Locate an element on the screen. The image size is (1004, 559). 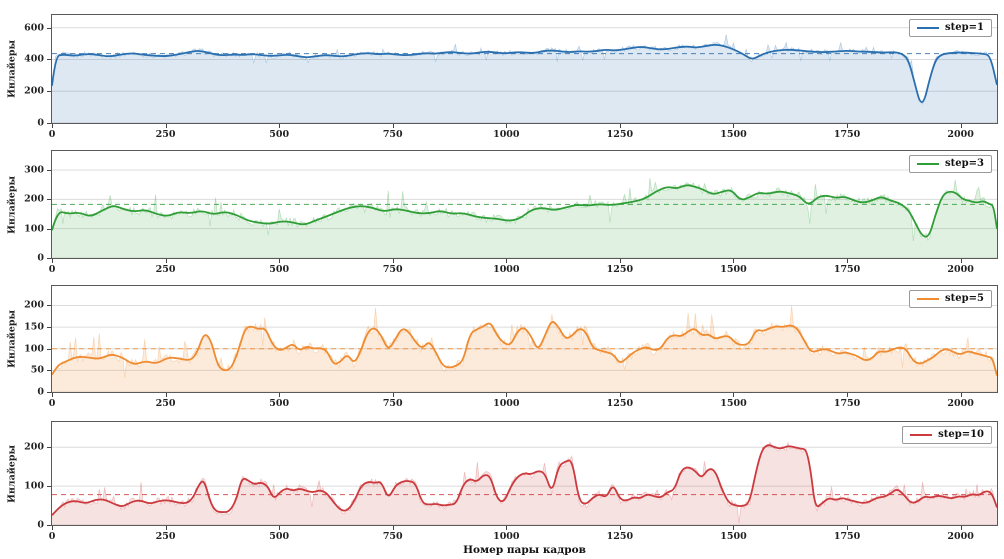
legend-label: step=10 is located at coordinates (961, 434).